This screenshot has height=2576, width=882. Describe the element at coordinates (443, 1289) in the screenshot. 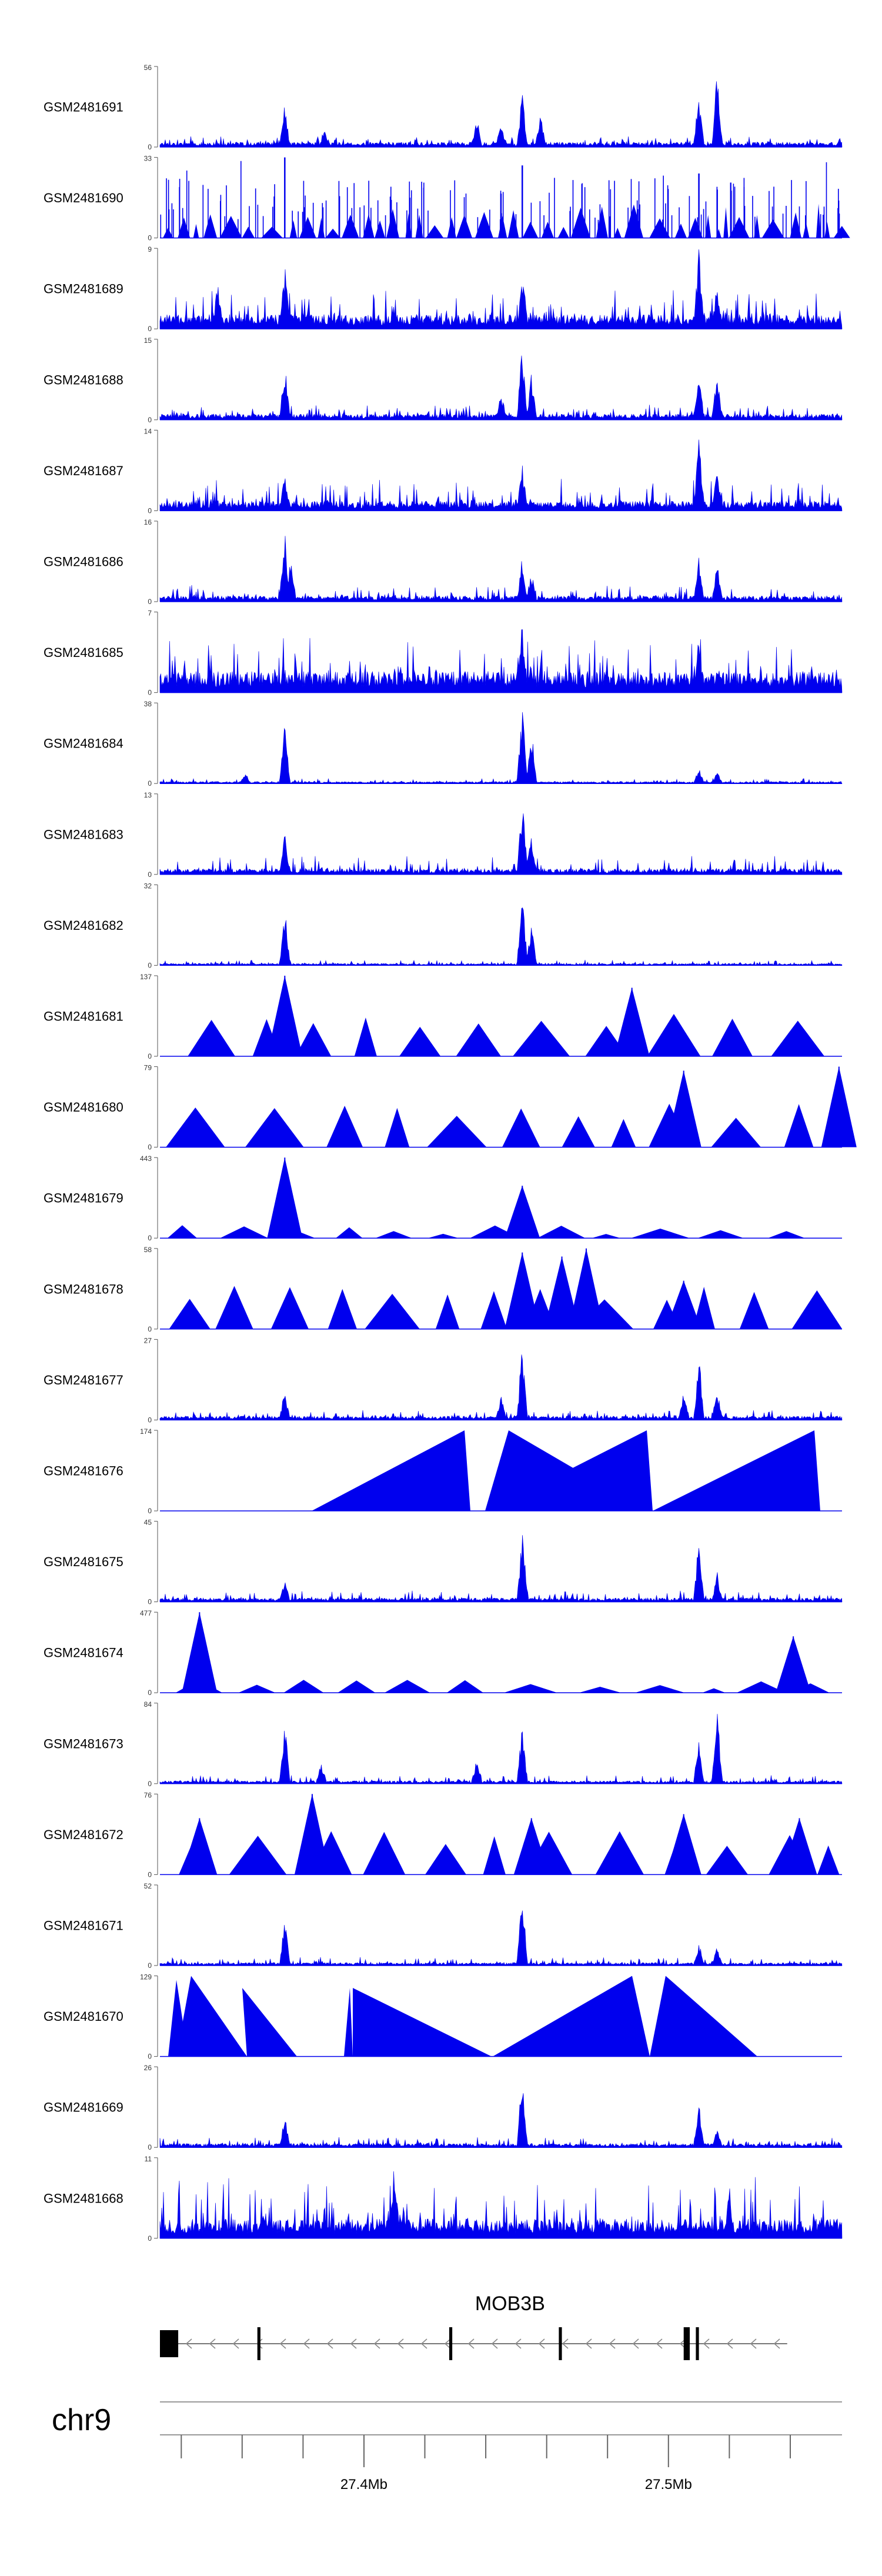

I see `track: GSM2481678 58 0` at that location.